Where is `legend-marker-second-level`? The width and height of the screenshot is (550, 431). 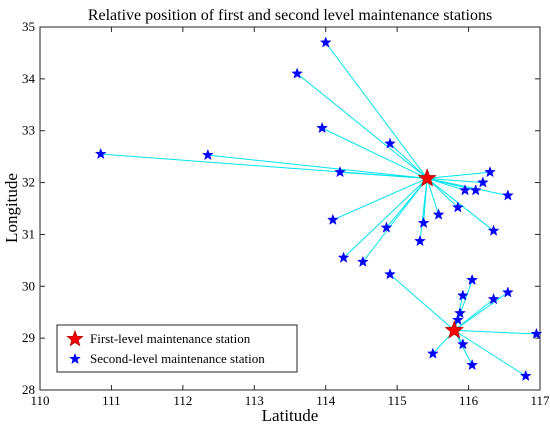
legend-marker-second-level is located at coordinates (75, 358).